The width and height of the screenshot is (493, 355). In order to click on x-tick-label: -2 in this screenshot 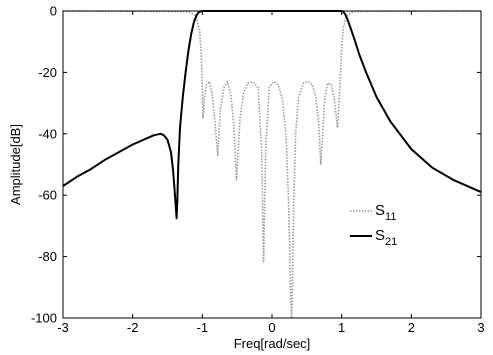, I will do `click(133, 327)`.